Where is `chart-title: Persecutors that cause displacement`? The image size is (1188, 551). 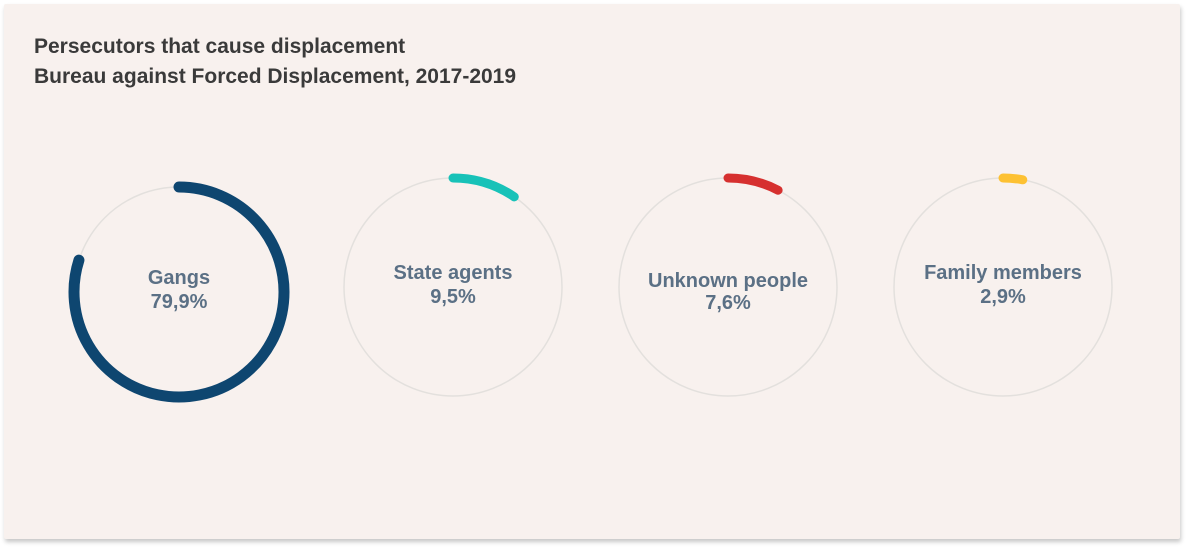 chart-title: Persecutors that cause displacement is located at coordinates (220, 46).